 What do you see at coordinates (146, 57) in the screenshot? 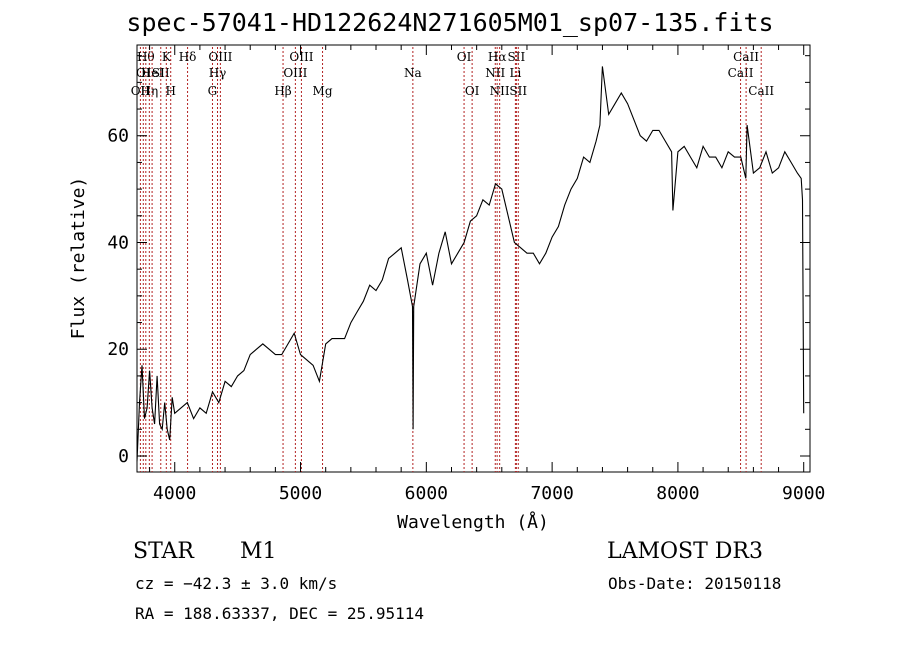
I see `line-marker-label: Hθ` at bounding box center [146, 57].